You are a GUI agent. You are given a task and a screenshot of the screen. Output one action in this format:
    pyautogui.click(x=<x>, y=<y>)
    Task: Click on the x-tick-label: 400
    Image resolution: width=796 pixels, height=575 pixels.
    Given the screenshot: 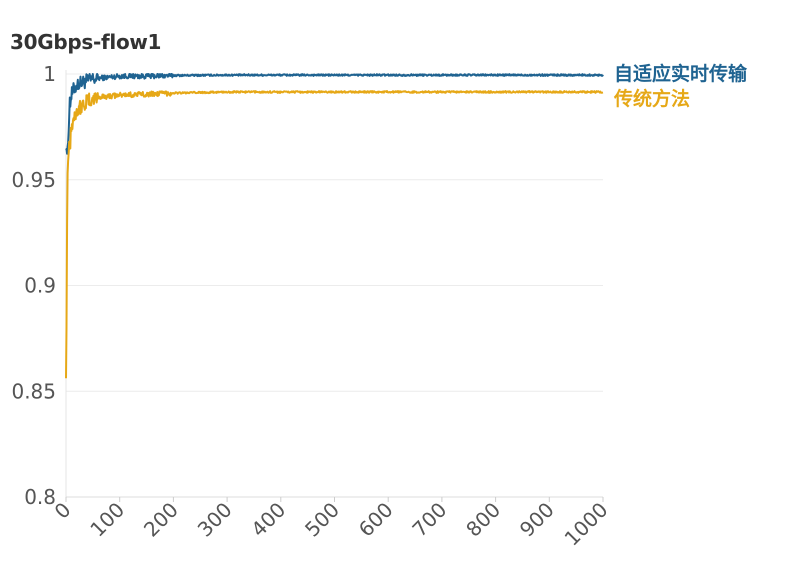 What is the action you would take?
    pyautogui.click(x=268, y=520)
    